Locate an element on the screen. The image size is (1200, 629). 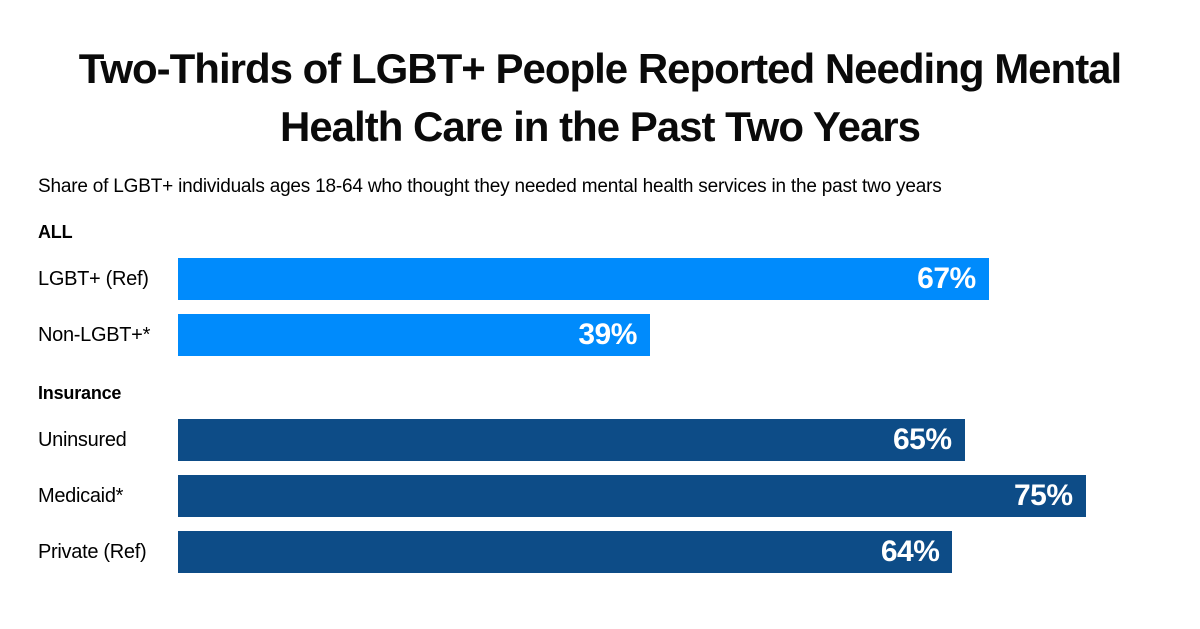
bar-value-label: 75% is located at coordinates (1043, 495).